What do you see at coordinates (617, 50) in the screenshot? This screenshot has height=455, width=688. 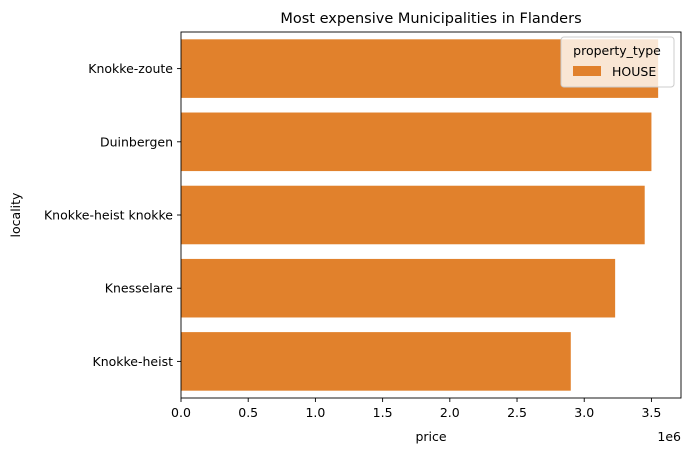 I see `legend-title: property_type` at bounding box center [617, 50].